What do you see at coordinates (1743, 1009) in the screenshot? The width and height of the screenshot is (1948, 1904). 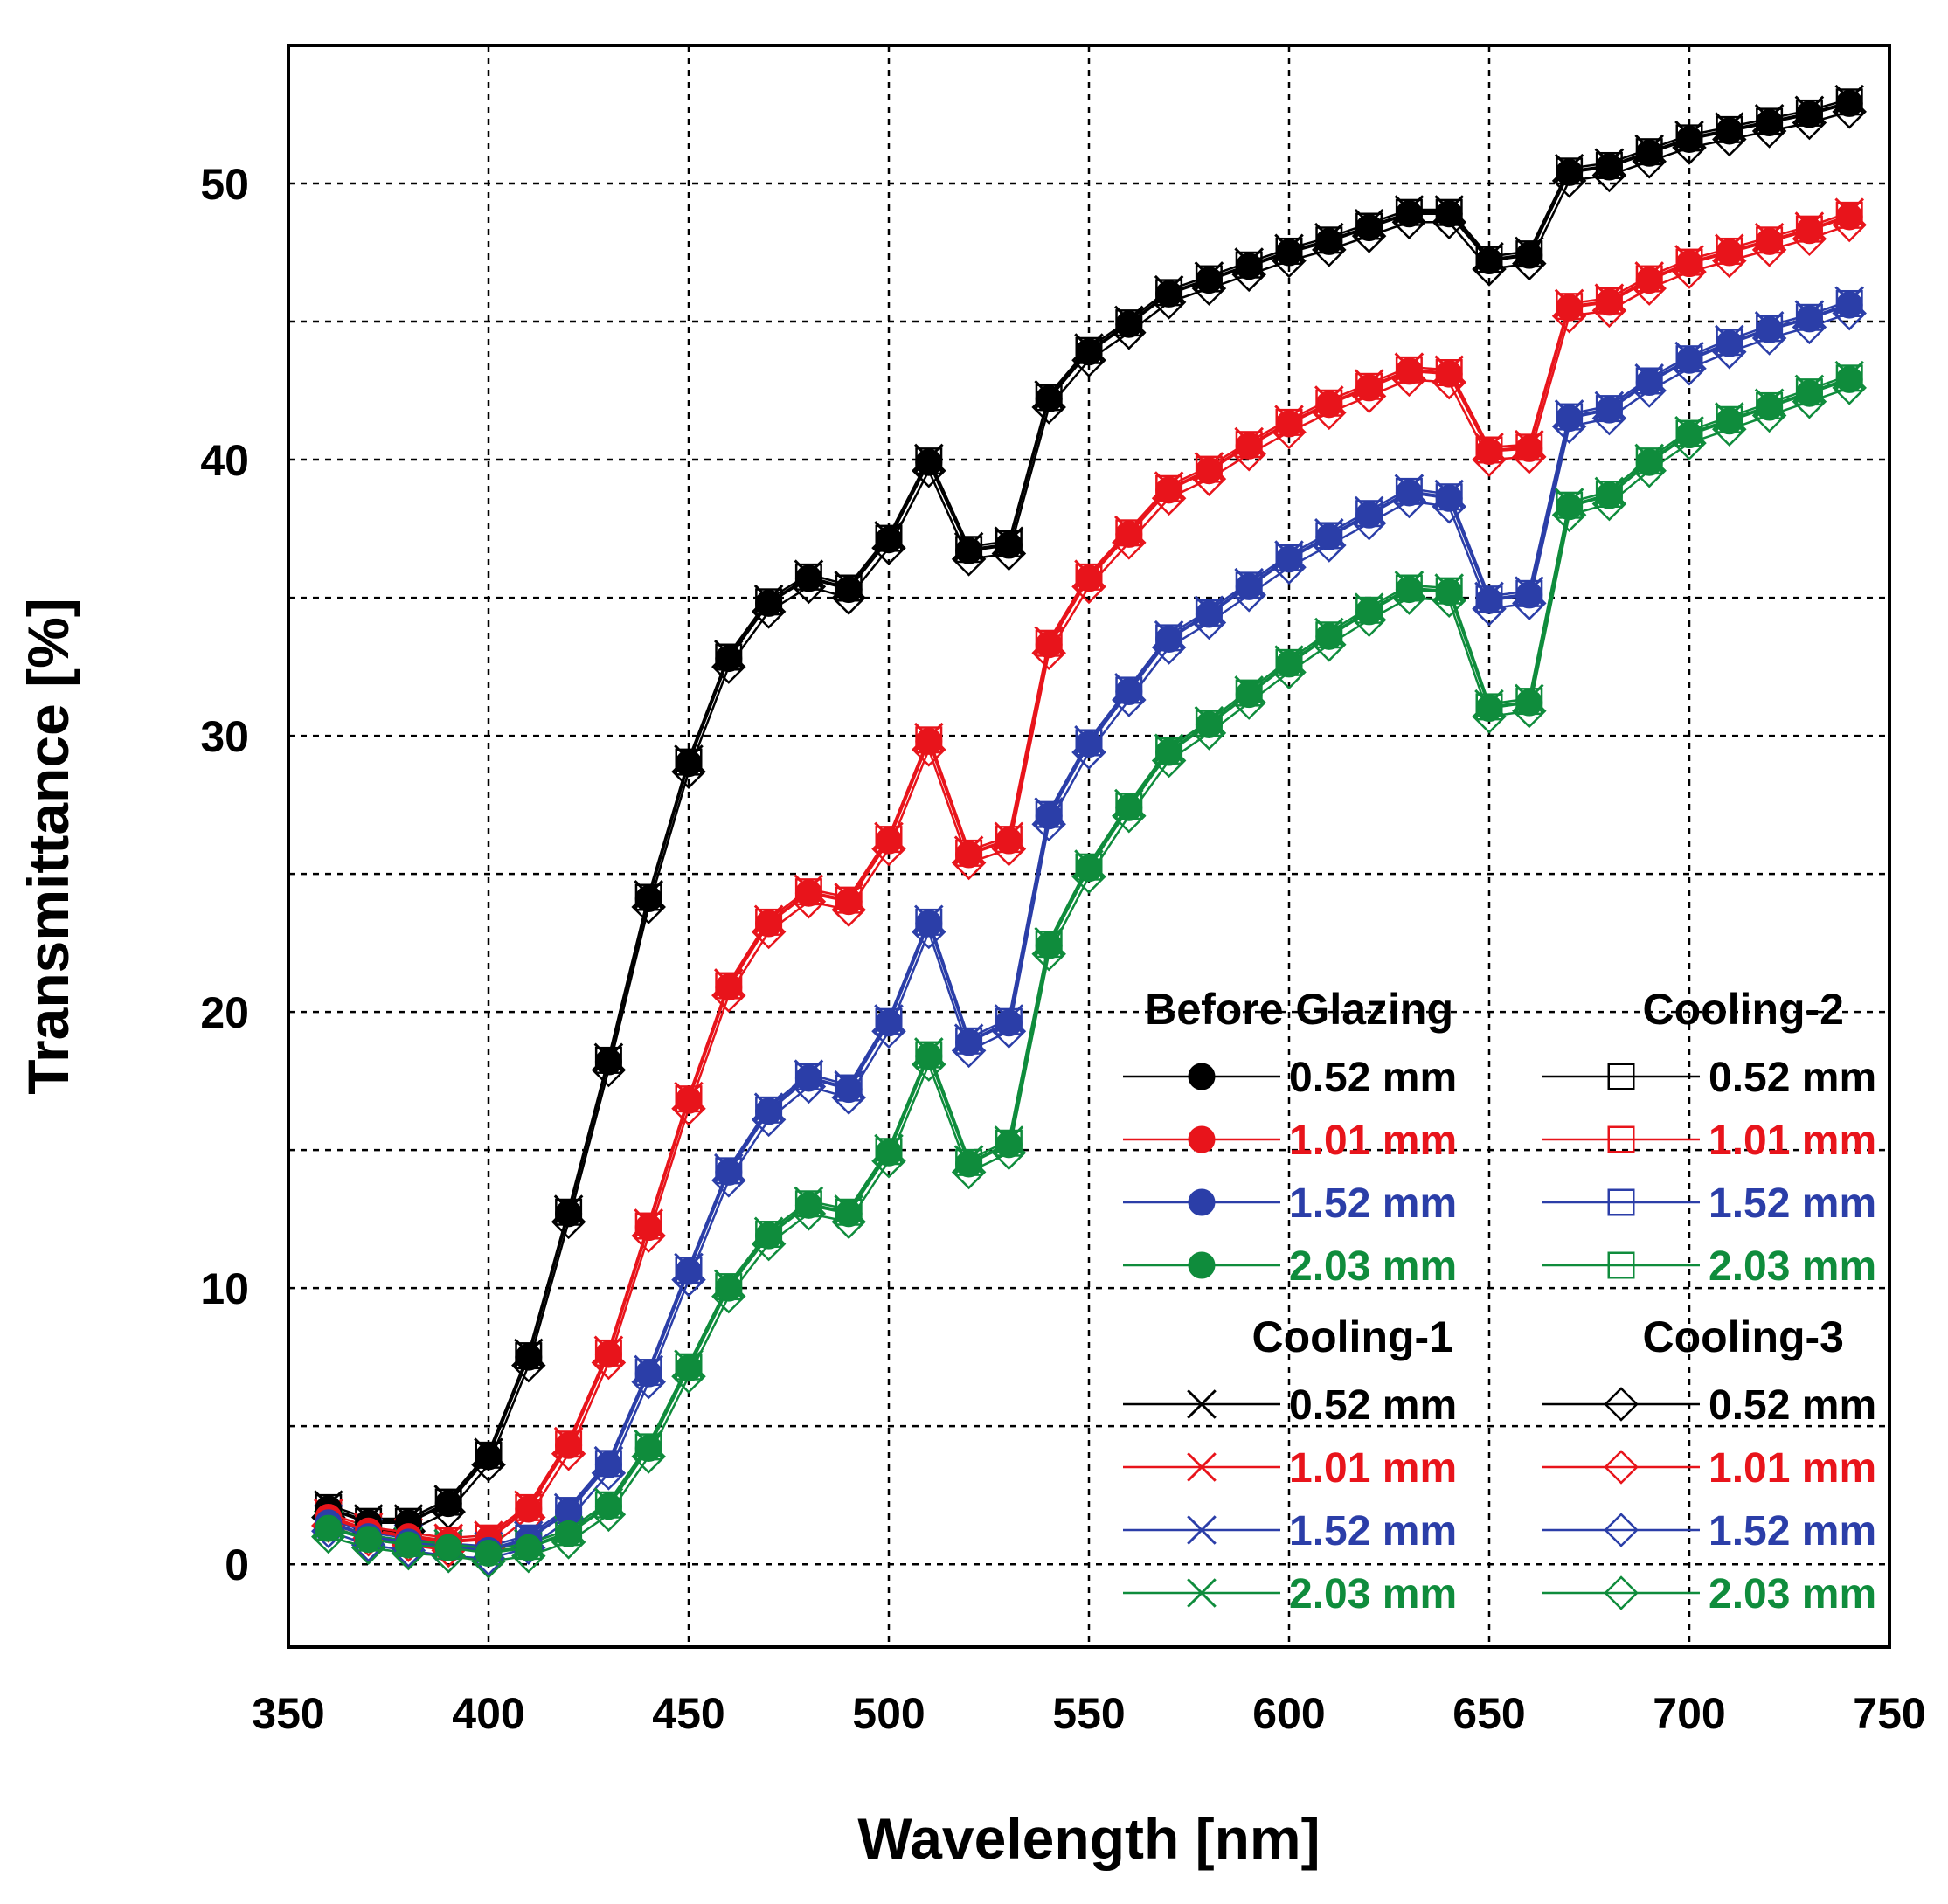 I see `legend-group-title: Cooling-2` at bounding box center [1743, 1009].